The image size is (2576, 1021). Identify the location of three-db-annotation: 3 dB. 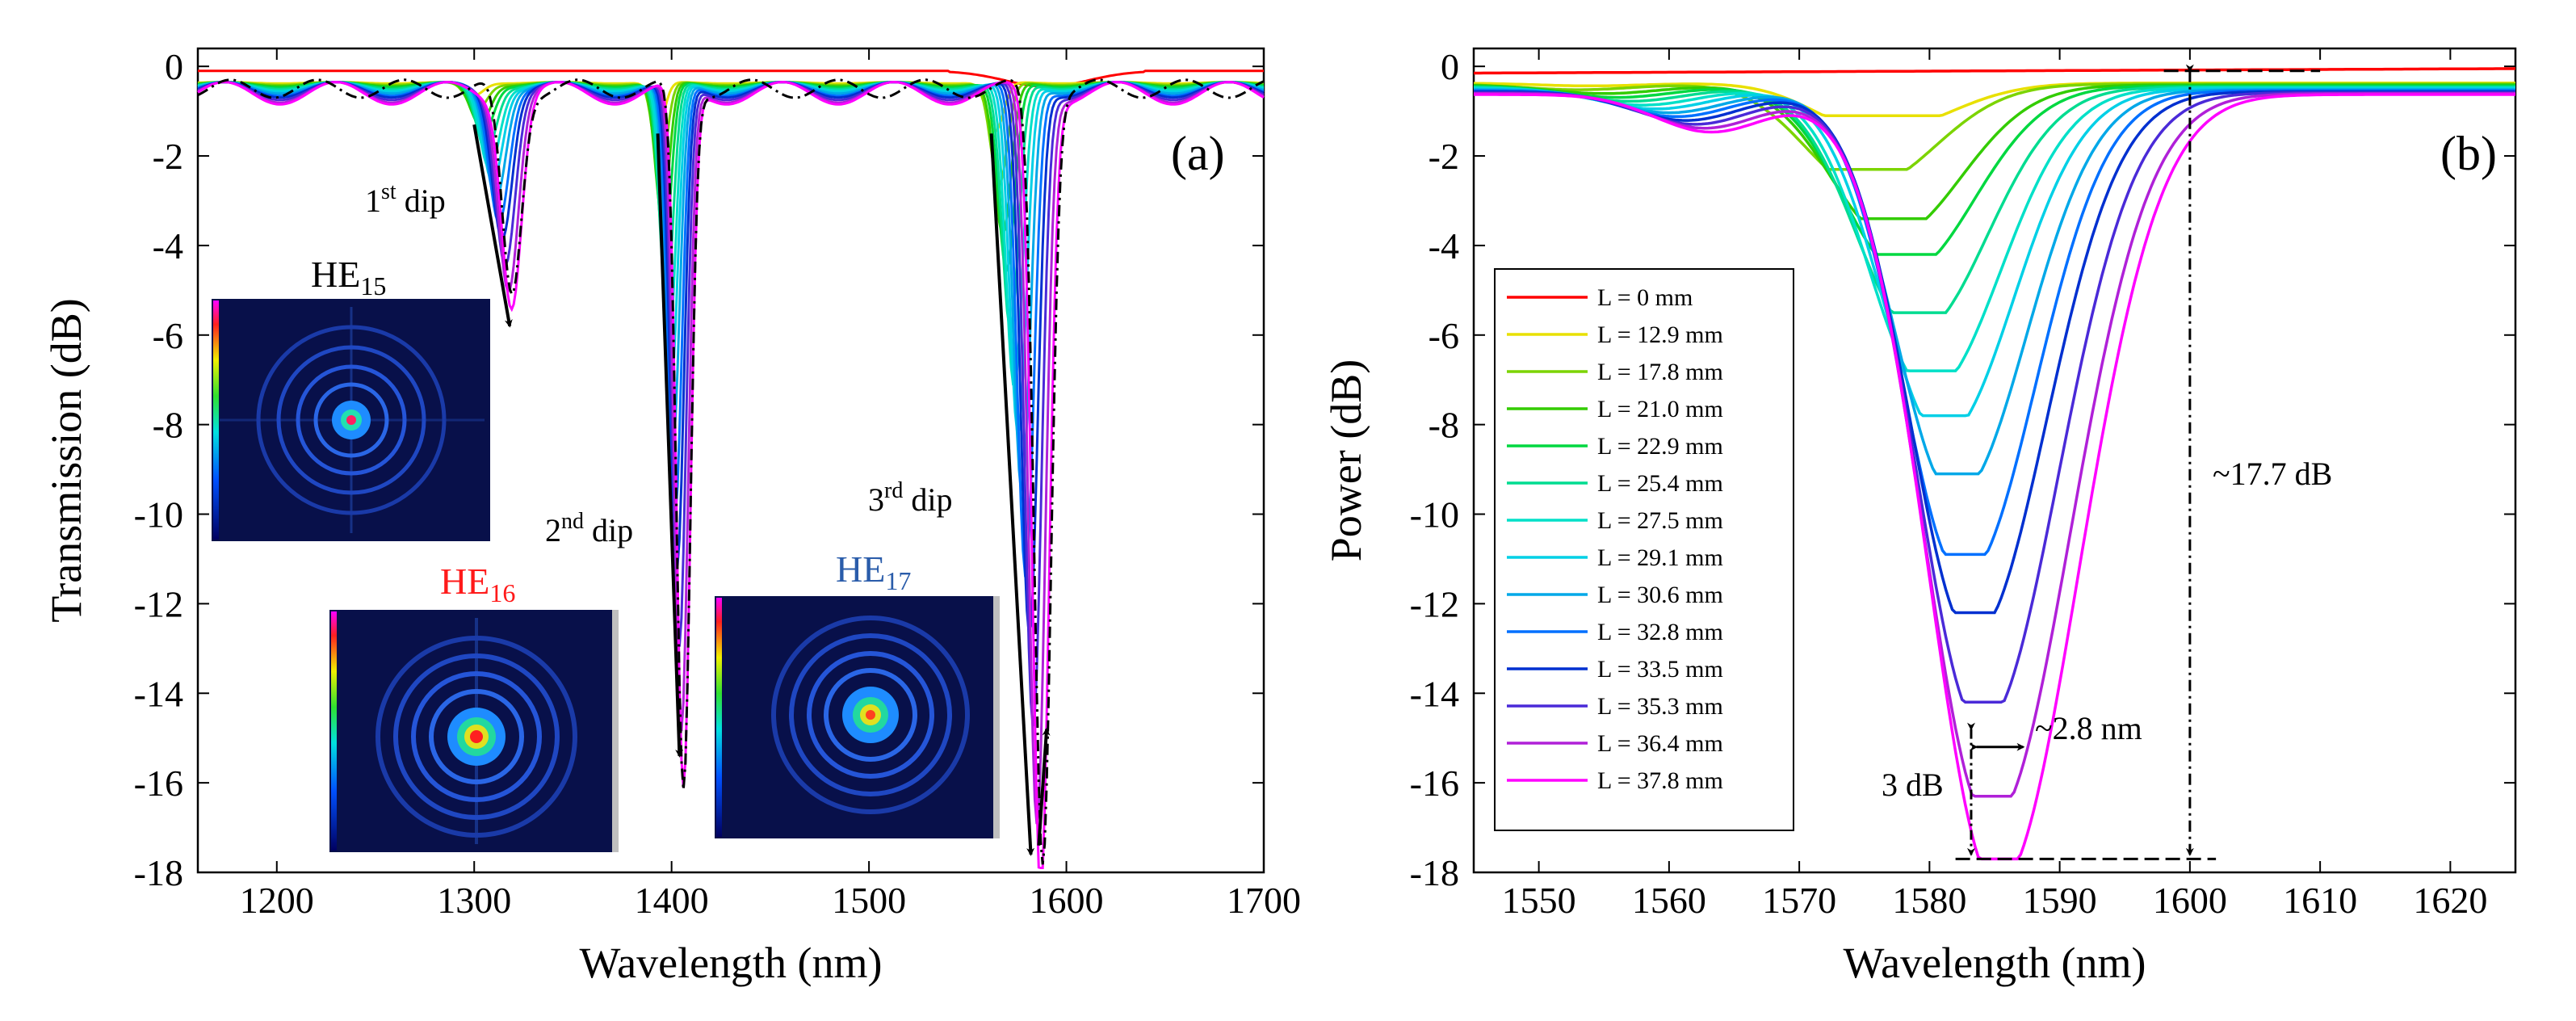
(1913, 785).